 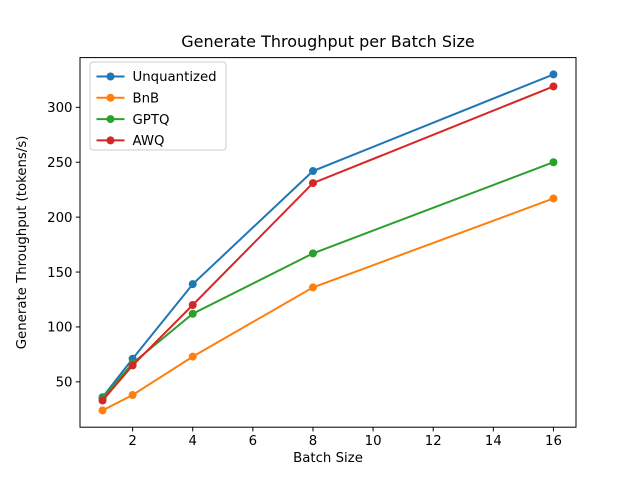 I want to click on x-tick-label: 14, so click(x=493, y=441).